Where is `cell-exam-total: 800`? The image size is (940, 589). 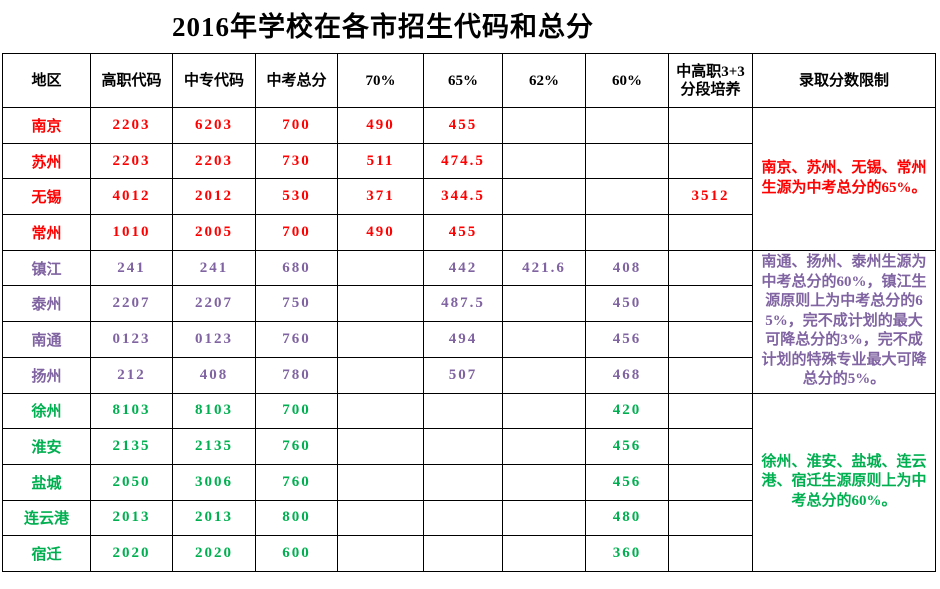
cell-exam-total: 800 is located at coordinates (296, 518).